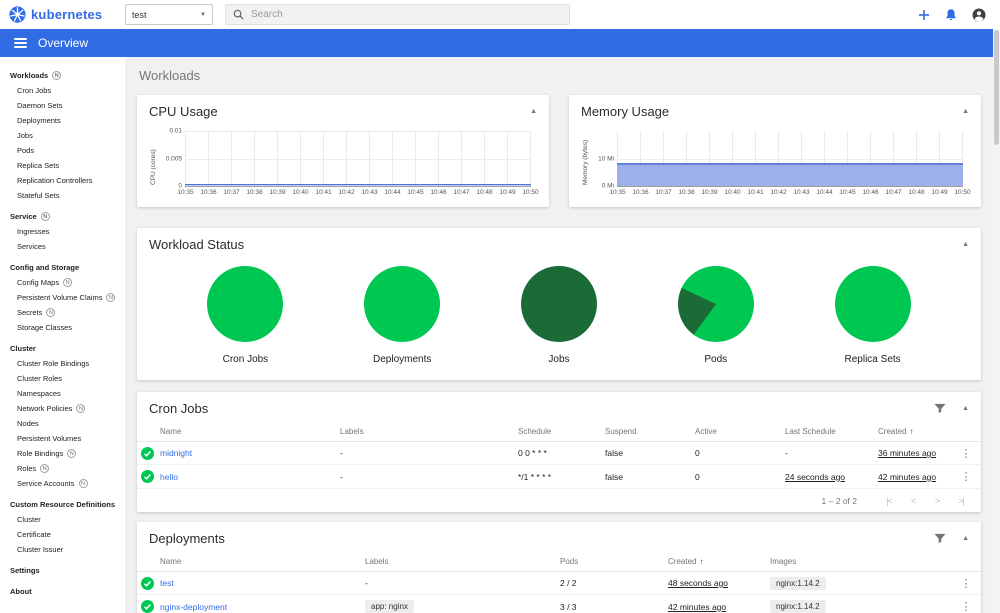 The image size is (1000, 613). I want to click on search-icon, so click(238, 14).